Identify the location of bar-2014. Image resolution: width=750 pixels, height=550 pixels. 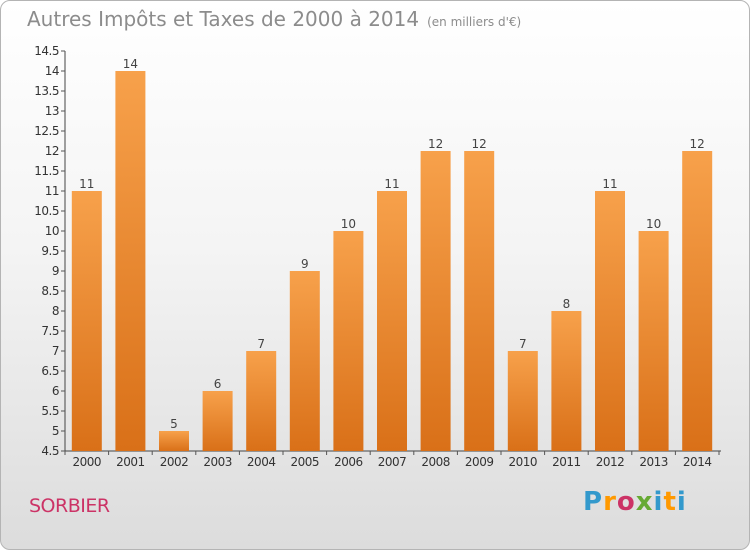
(697, 301).